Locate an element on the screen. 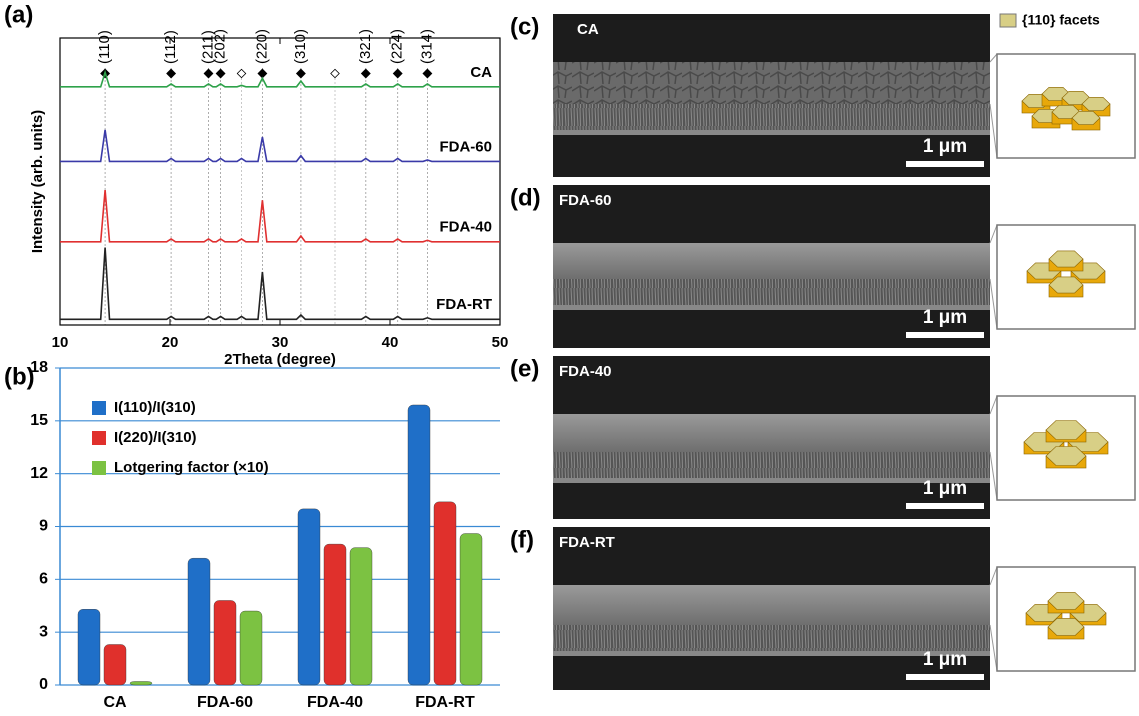  x-axis-label: 2Theta (degree) is located at coordinates (280, 359).